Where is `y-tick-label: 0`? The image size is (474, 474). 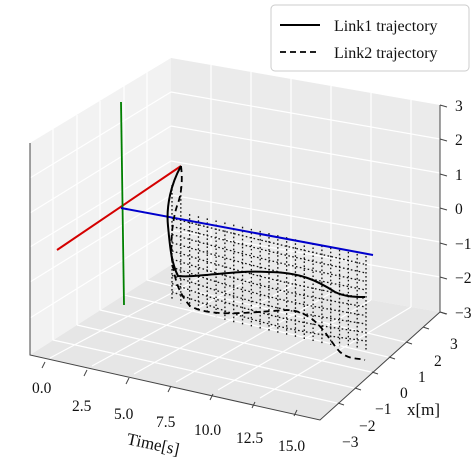
y-tick-label: 0 is located at coordinates (404, 393).